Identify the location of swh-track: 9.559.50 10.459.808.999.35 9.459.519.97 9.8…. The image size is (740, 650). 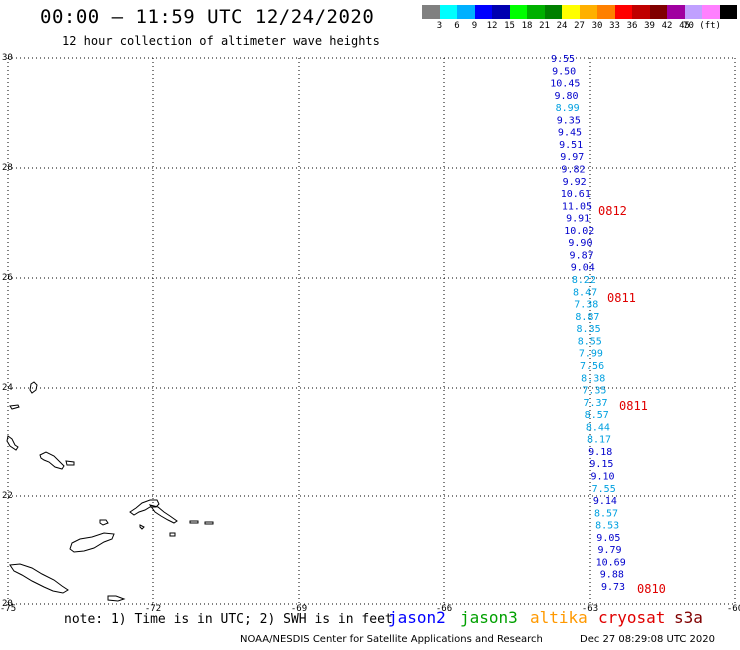
(587, 323).